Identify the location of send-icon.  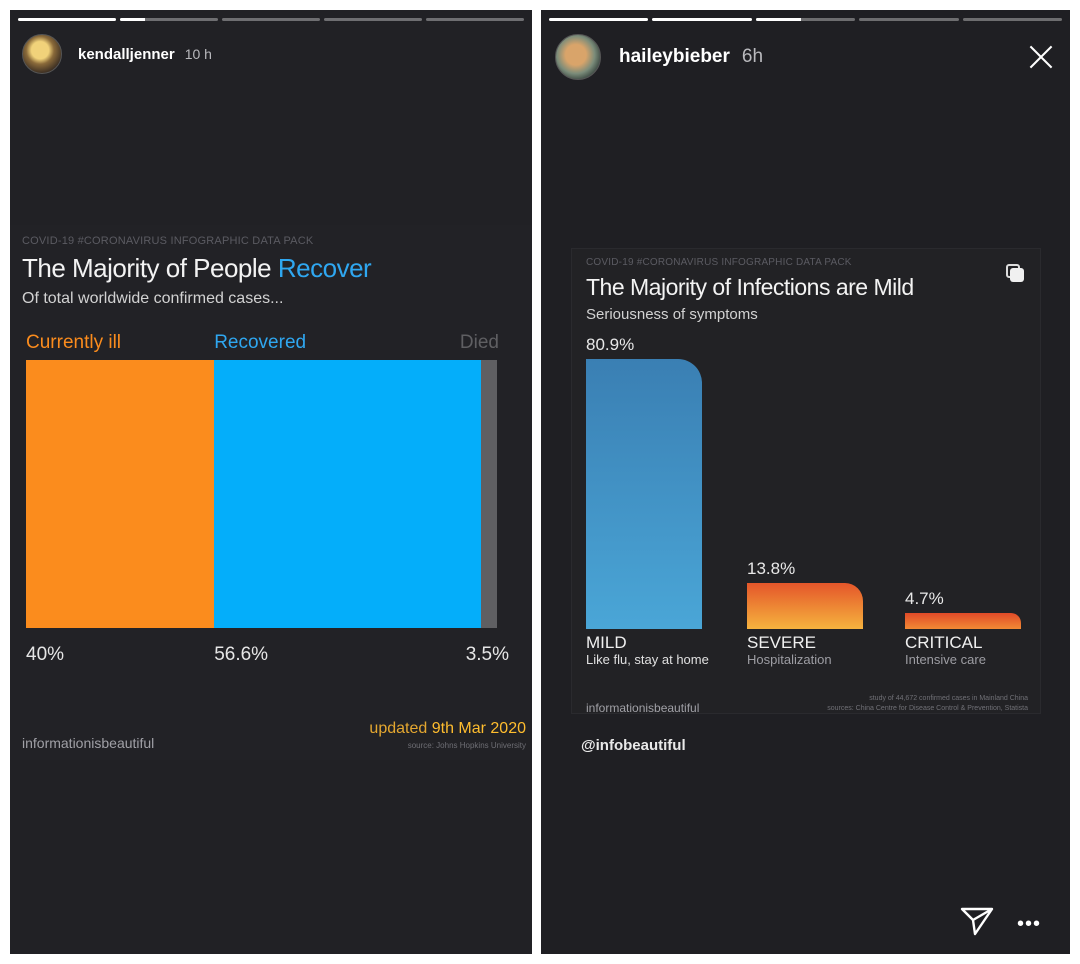
(977, 921).